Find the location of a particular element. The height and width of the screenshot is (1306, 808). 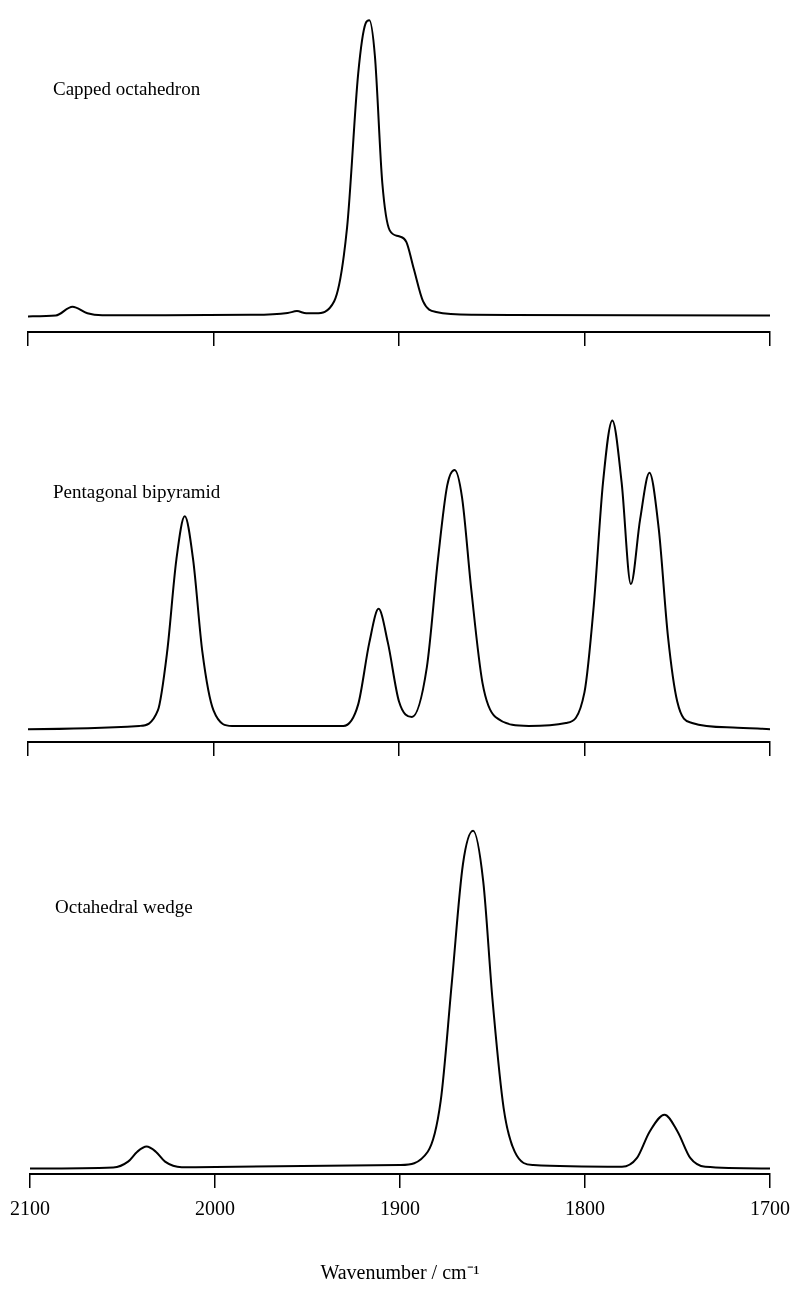

text: Capped octahedron is located at coordinates (127, 89).